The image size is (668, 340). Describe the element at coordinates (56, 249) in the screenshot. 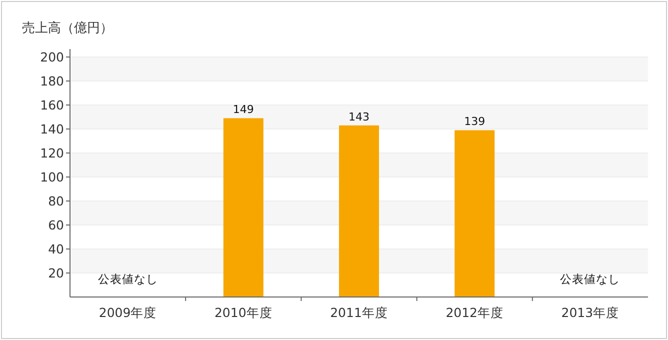

I see `y-tick-label: 40` at that location.